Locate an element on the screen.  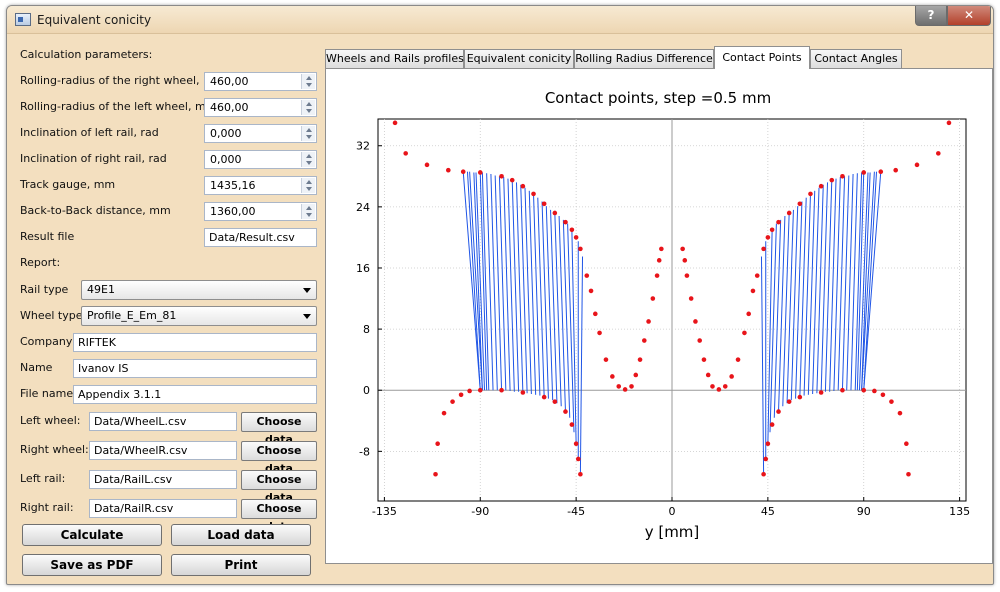
load-data-button: Load data is located at coordinates (241, 535).